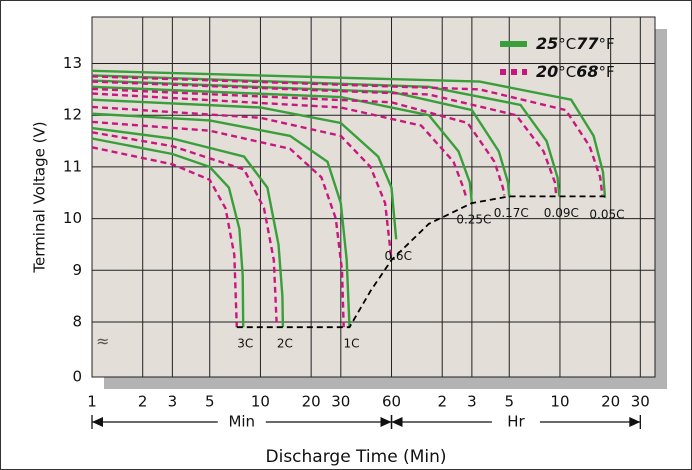 The width and height of the screenshot is (692, 470). What do you see at coordinates (352, 344) in the screenshot?
I see `rate-label: 1C` at bounding box center [352, 344].